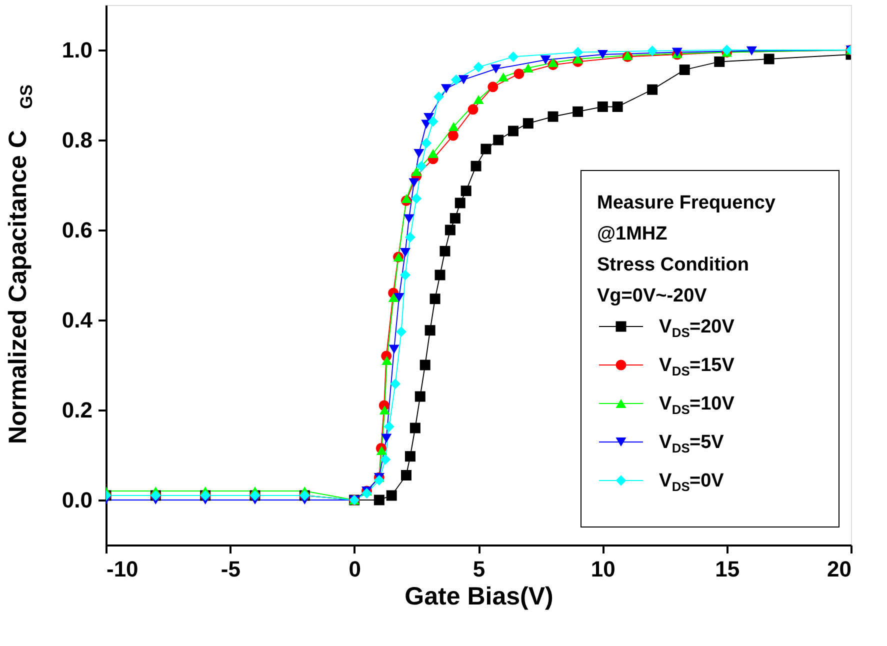 This screenshot has width=887, height=646. What do you see at coordinates (230, 569) in the screenshot?
I see `x-tick-label: -5` at bounding box center [230, 569].